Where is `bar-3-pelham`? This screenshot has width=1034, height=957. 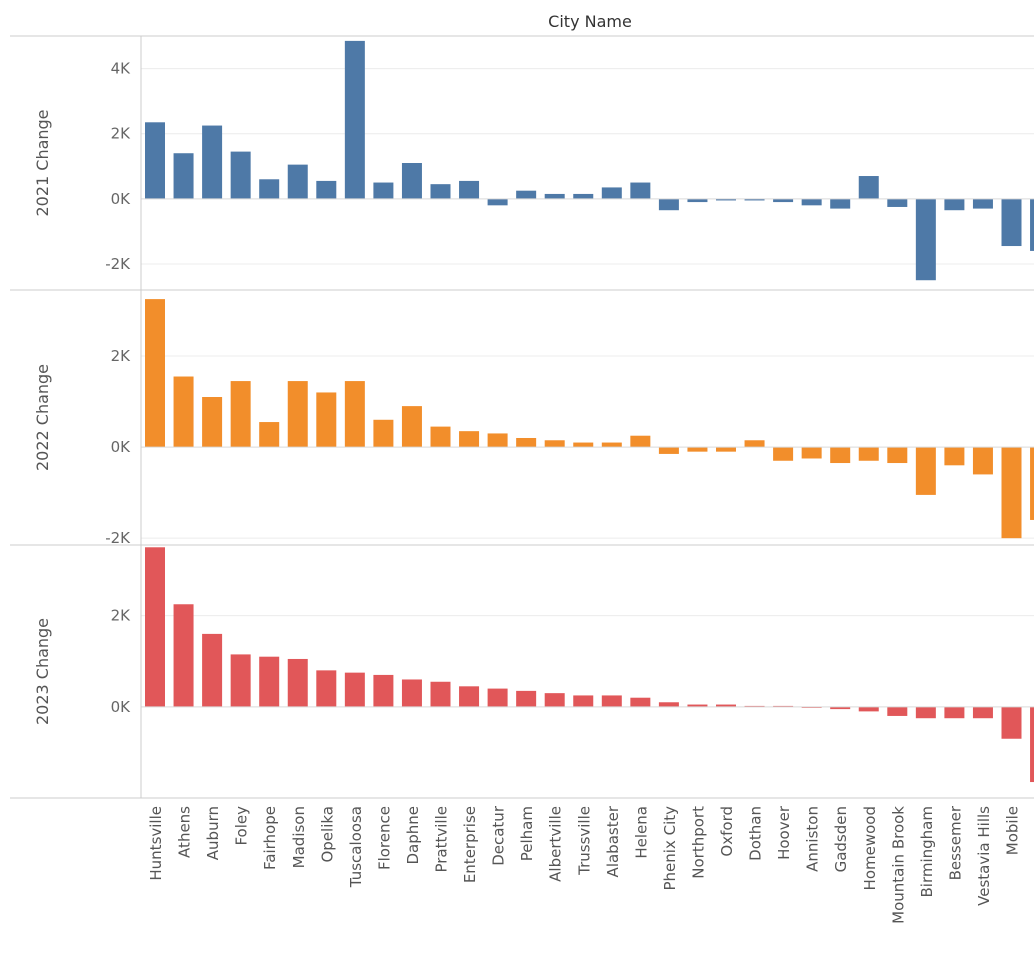
bar-3-pelham is located at coordinates (526, 698).